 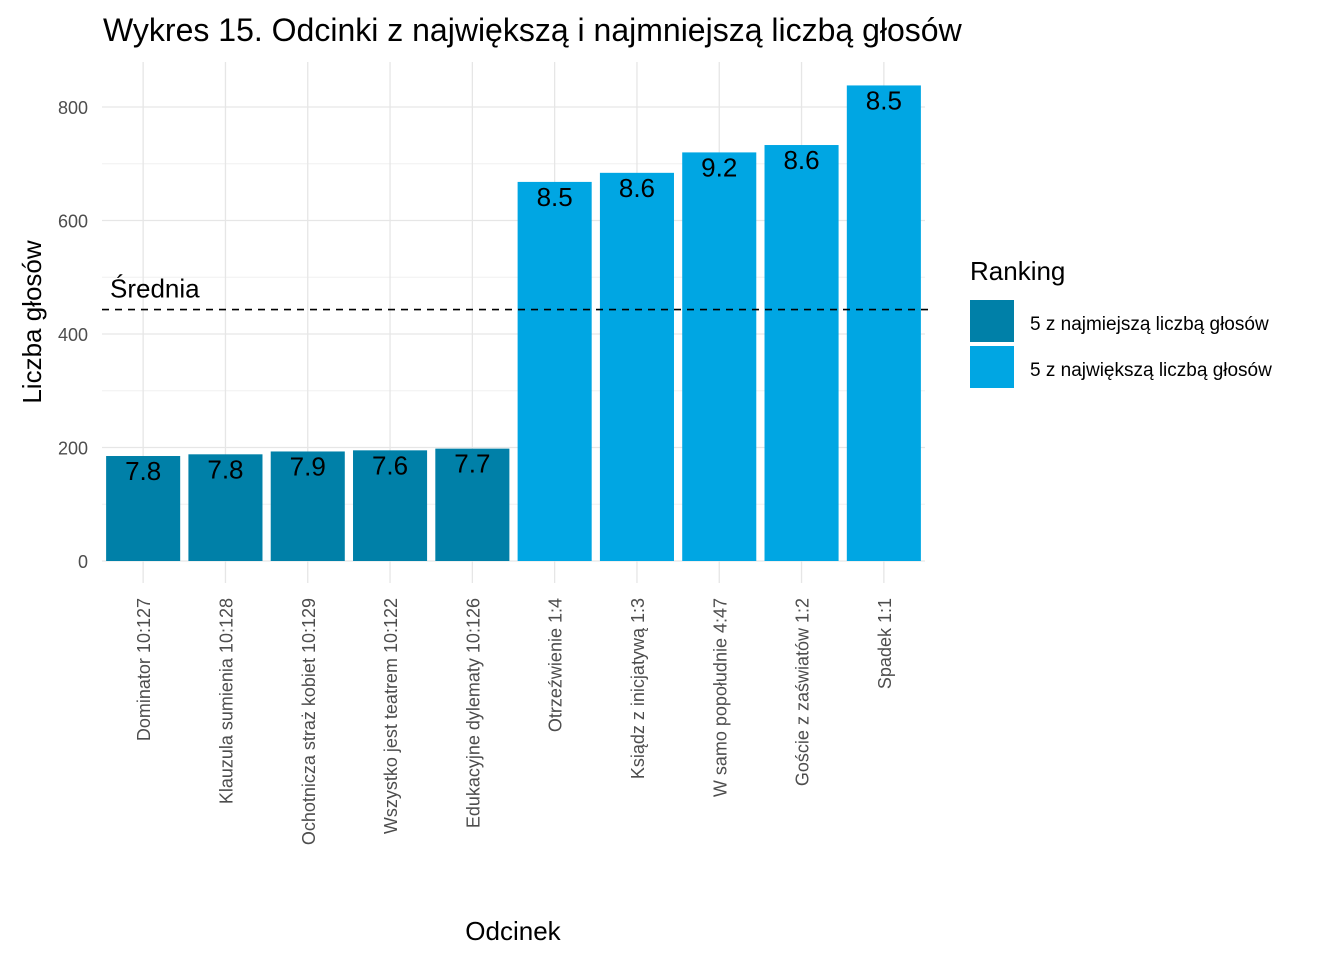 I want to click on y-axis-title: Liczba głosów, so click(x=32, y=322).